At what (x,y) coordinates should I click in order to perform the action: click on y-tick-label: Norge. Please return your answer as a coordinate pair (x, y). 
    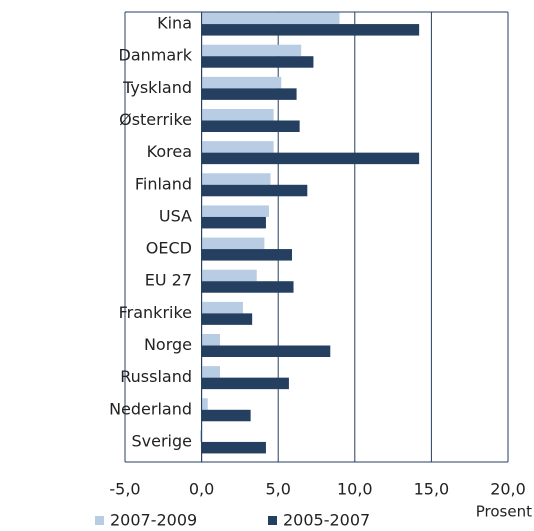
    Looking at the image, I should click on (168, 344).